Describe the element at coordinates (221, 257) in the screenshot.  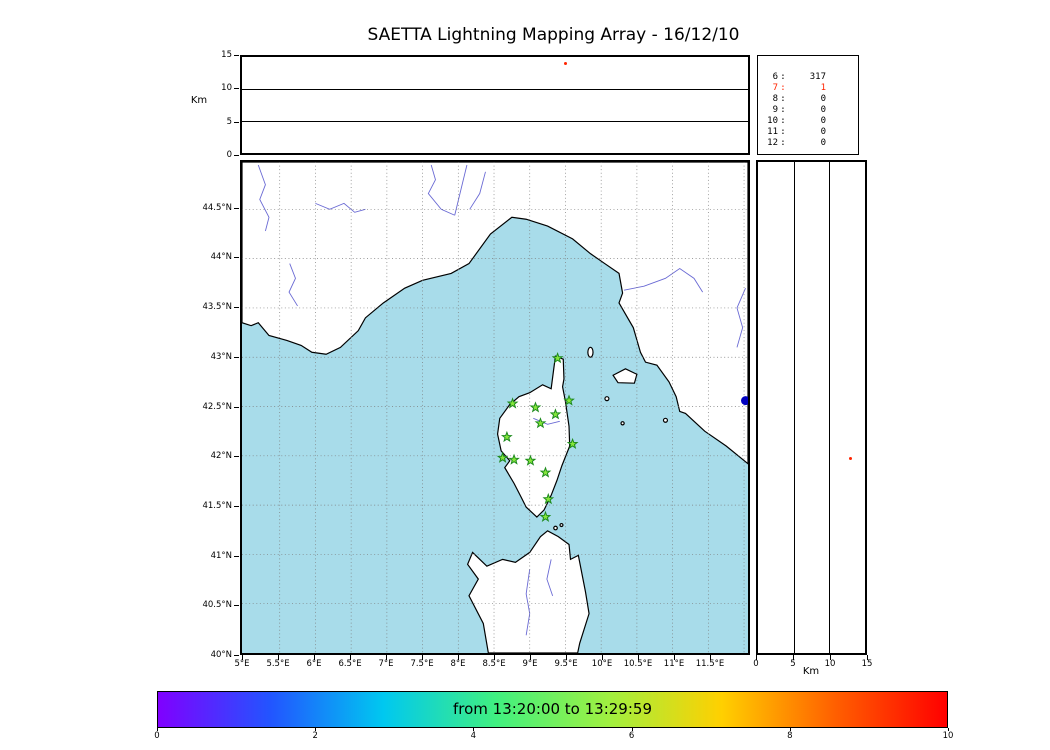
I see `lat-tick-label: 44°N` at that location.